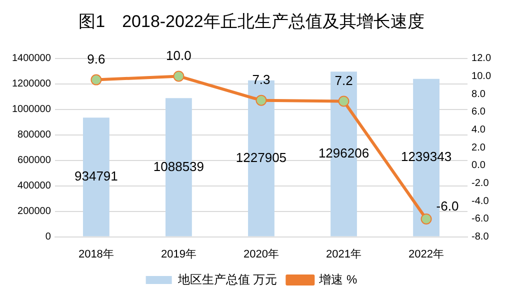 This screenshot has height=300, width=505. I want to click on y-tick-label: 400000, so click(35, 186).